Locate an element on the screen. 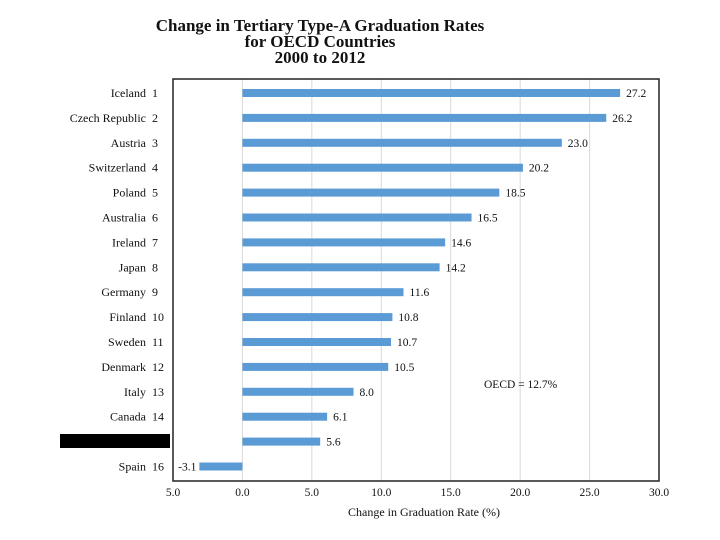 The height and width of the screenshot is (540, 720). value-label: 8.0 is located at coordinates (367, 393).